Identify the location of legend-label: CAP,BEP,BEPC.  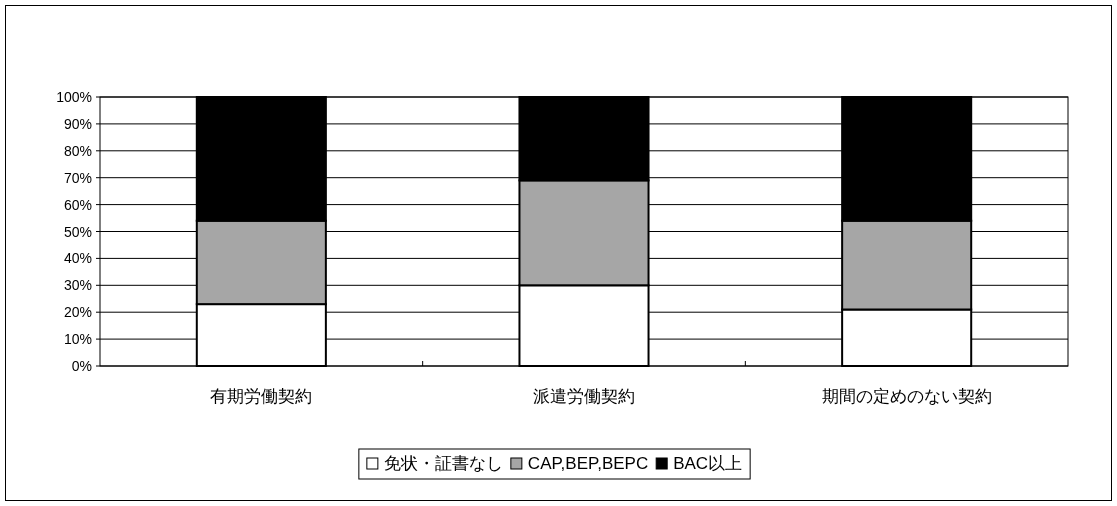
(588, 463).